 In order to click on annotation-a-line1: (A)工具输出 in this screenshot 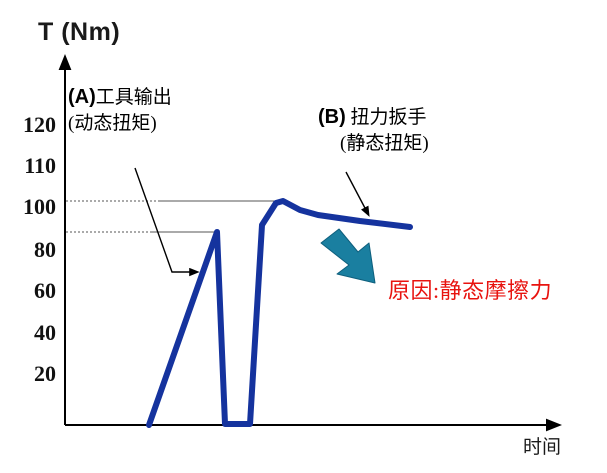, I will do `click(120, 97)`.